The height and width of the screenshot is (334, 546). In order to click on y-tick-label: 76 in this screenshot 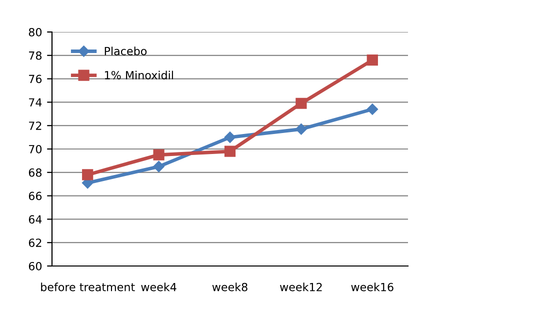, I will do `click(35, 79)`.